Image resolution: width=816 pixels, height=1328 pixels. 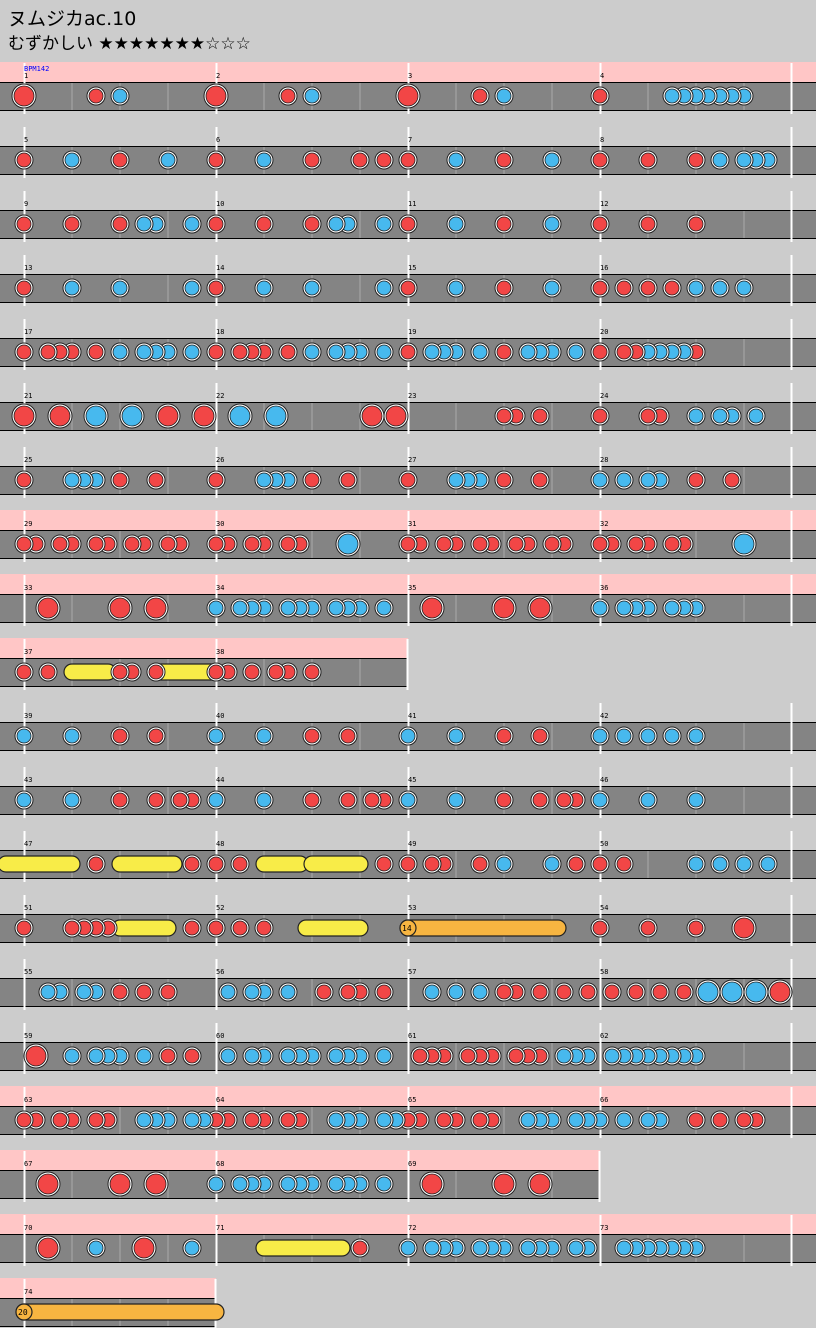 What do you see at coordinates (108, 1288) in the screenshot?
I see `gogo-band` at bounding box center [108, 1288].